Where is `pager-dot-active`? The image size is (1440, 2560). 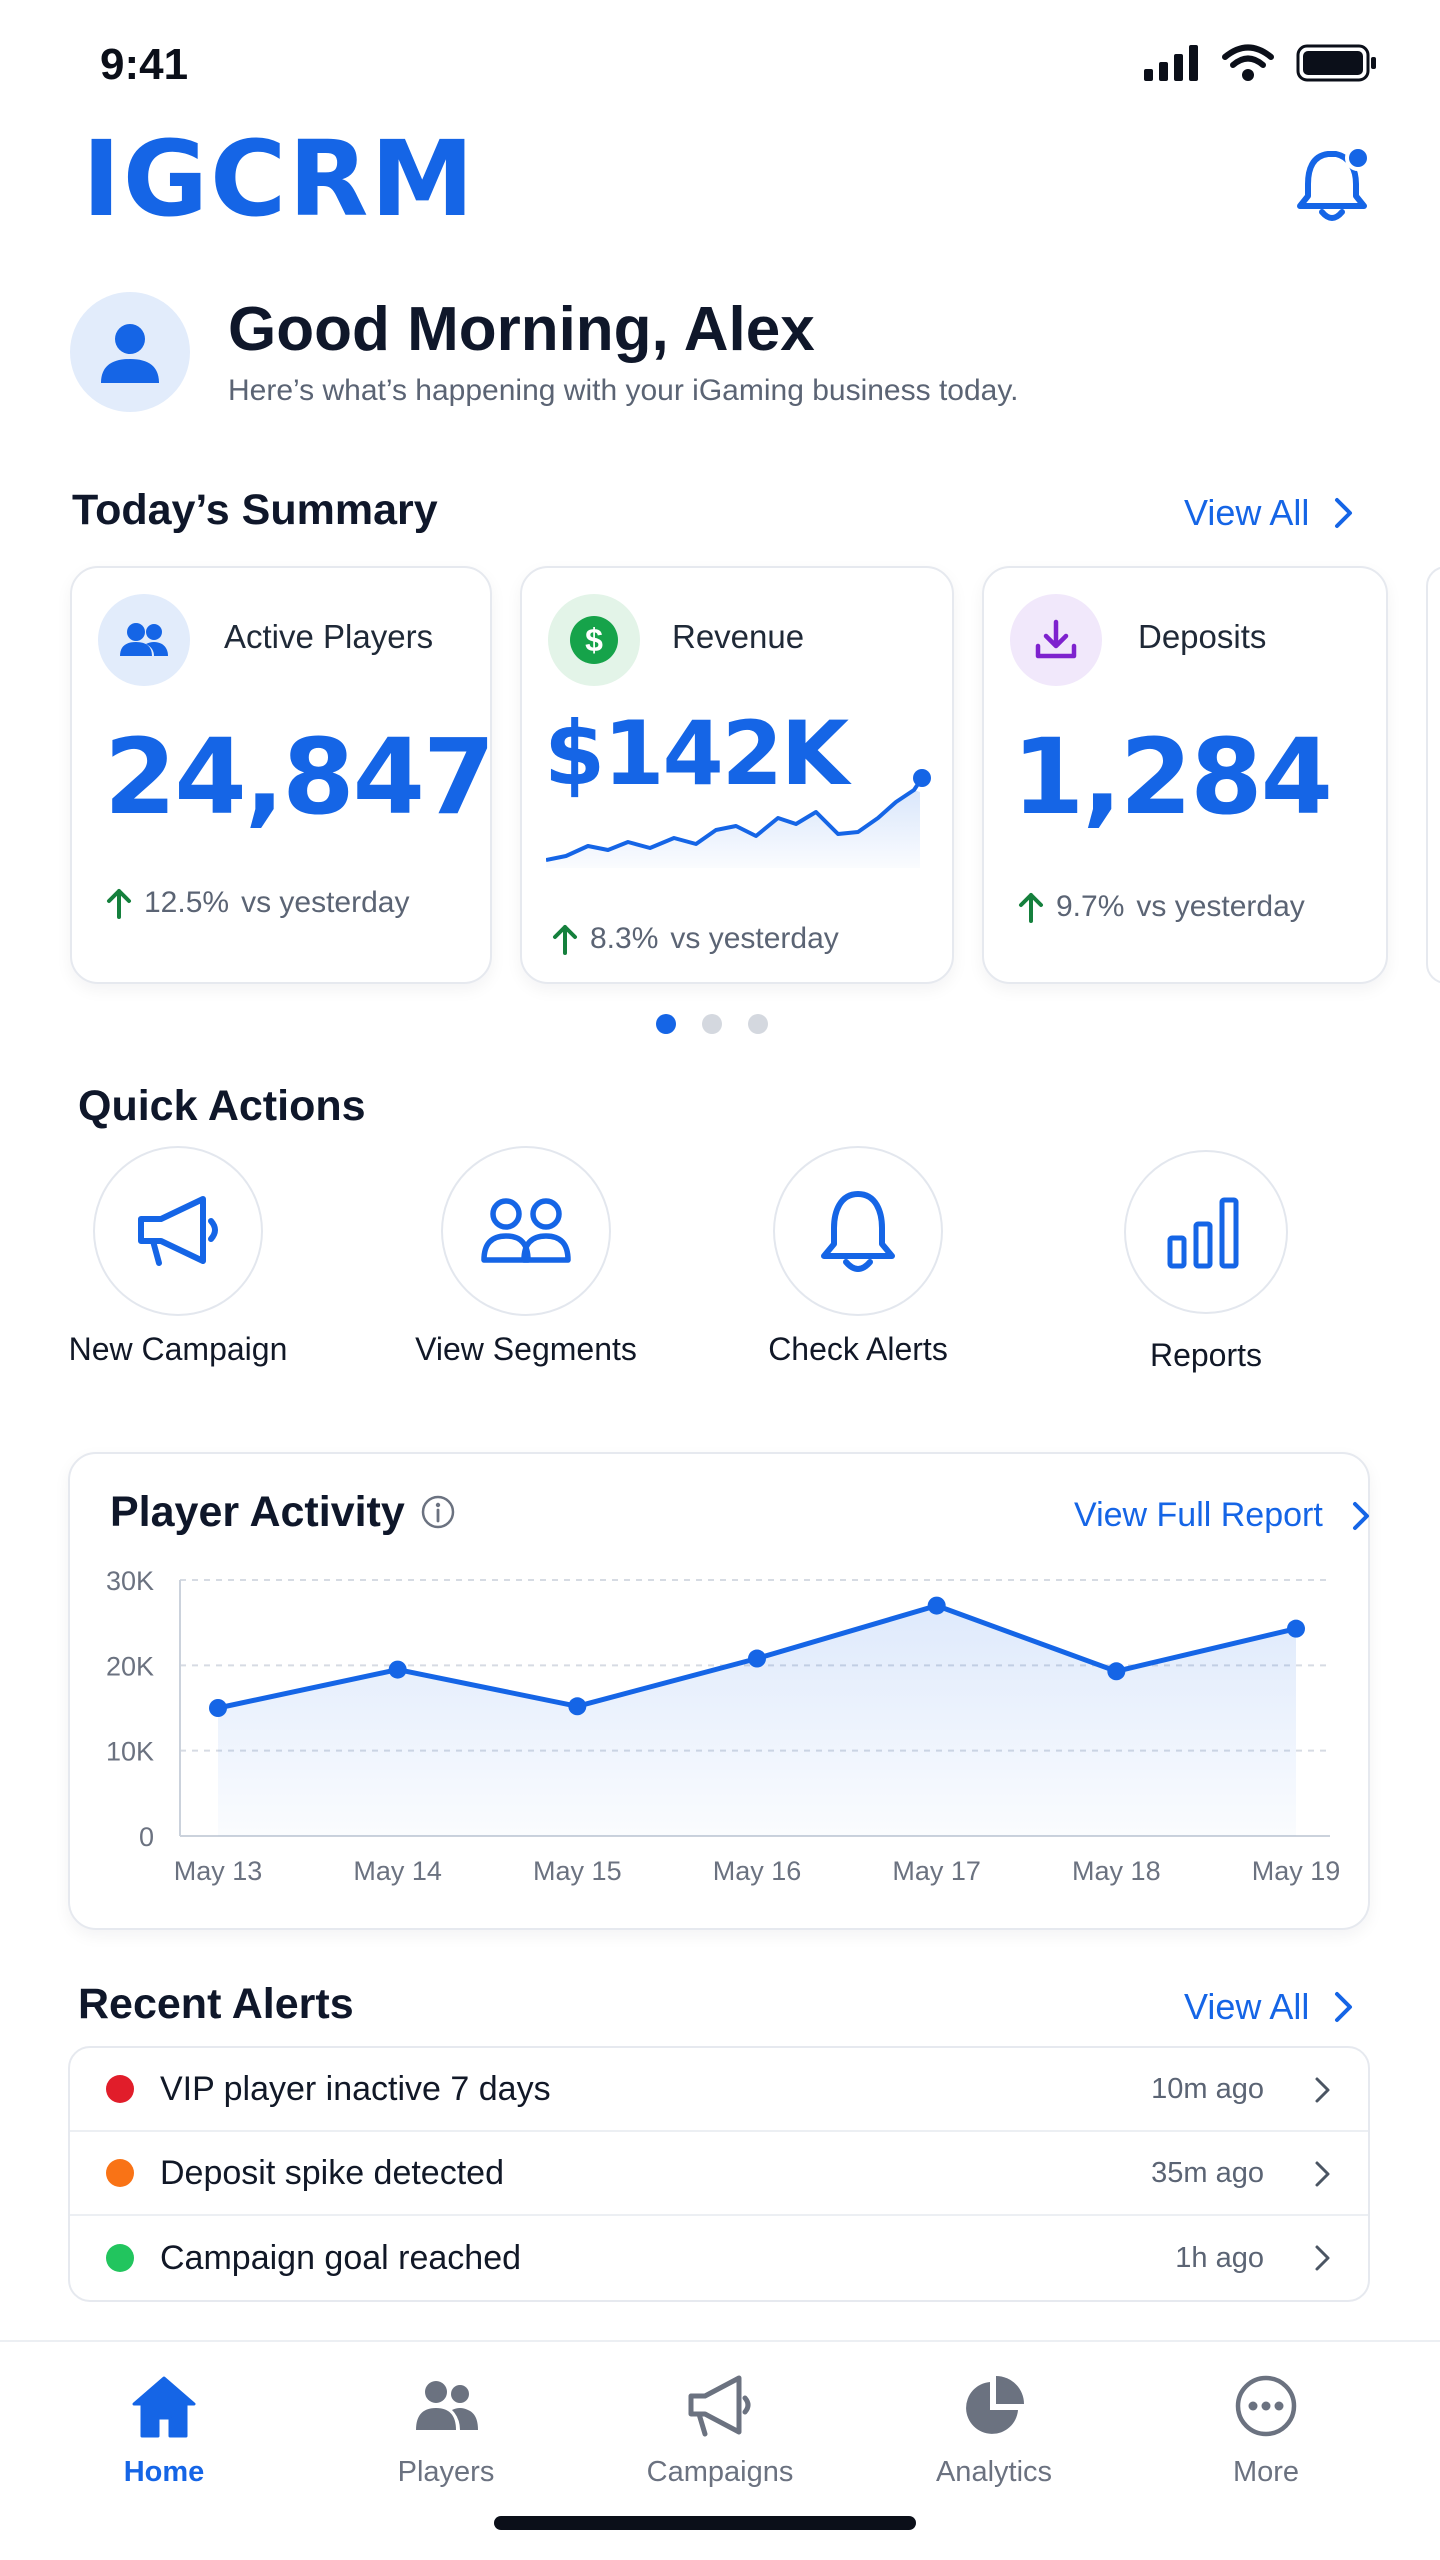
pager-dot-active is located at coordinates (666, 1024).